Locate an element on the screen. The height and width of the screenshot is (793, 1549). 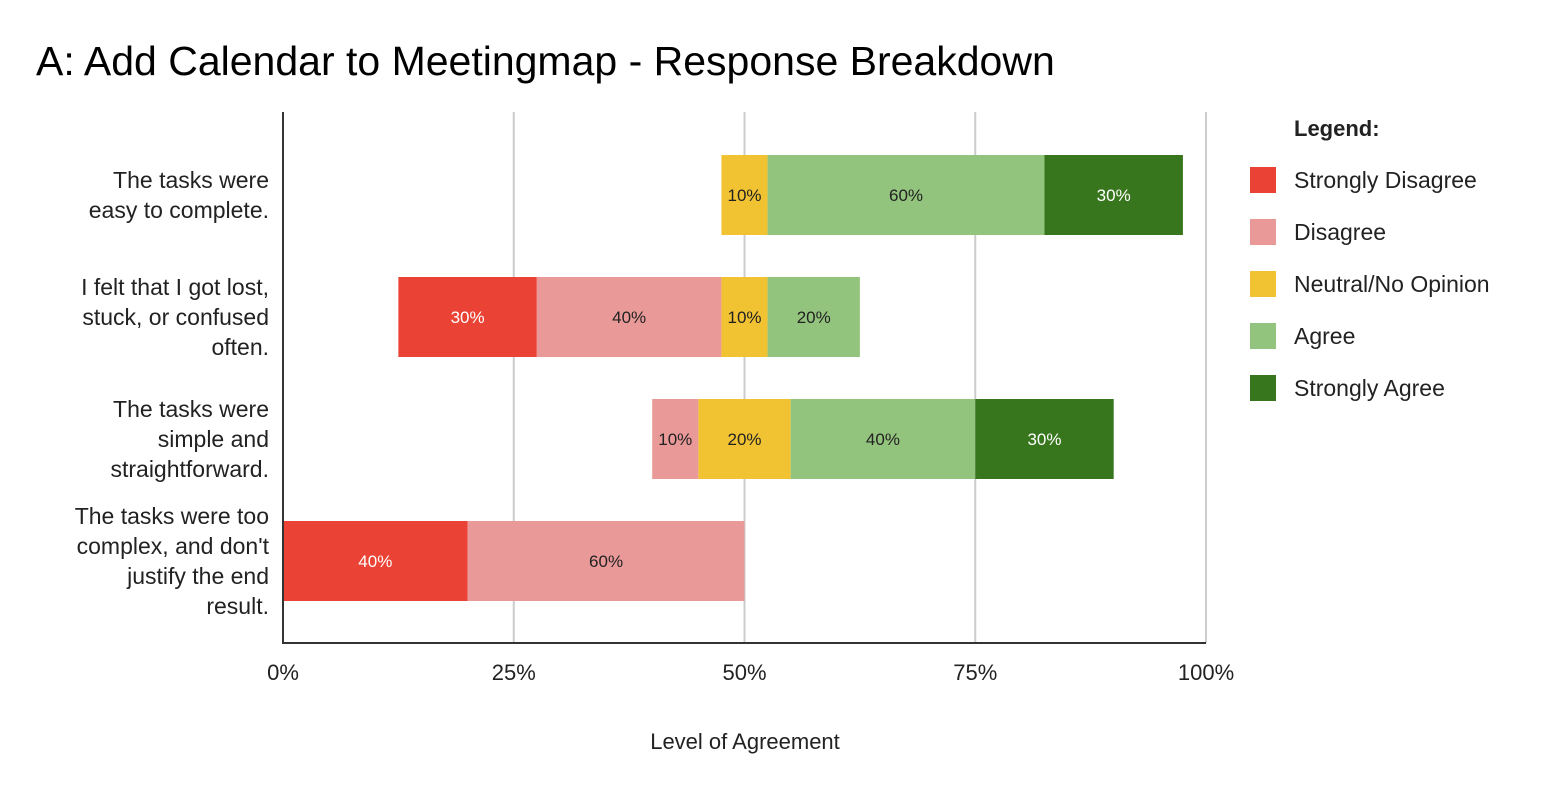
data-label-1-3: 20% is located at coordinates (814, 317).